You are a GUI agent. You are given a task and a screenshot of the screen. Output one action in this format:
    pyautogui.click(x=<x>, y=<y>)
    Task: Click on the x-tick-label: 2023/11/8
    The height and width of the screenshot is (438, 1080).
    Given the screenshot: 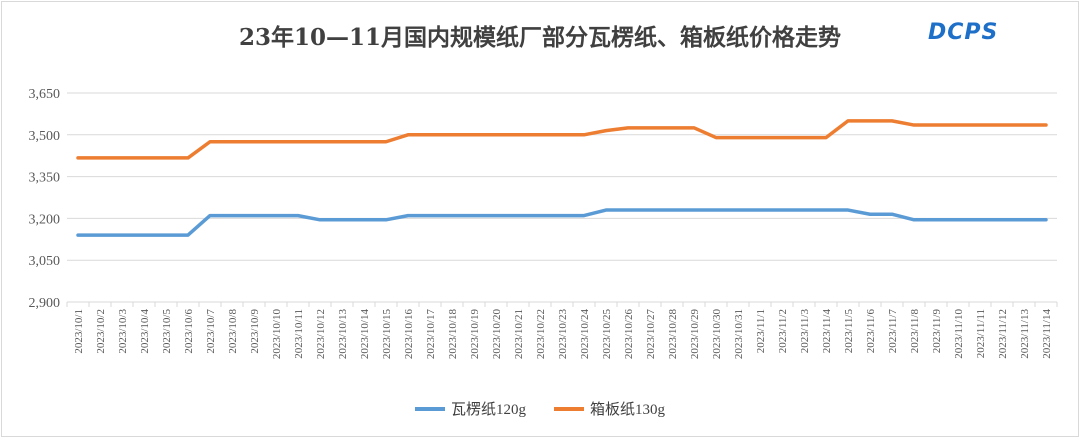 What is the action you would take?
    pyautogui.click(x=915, y=331)
    